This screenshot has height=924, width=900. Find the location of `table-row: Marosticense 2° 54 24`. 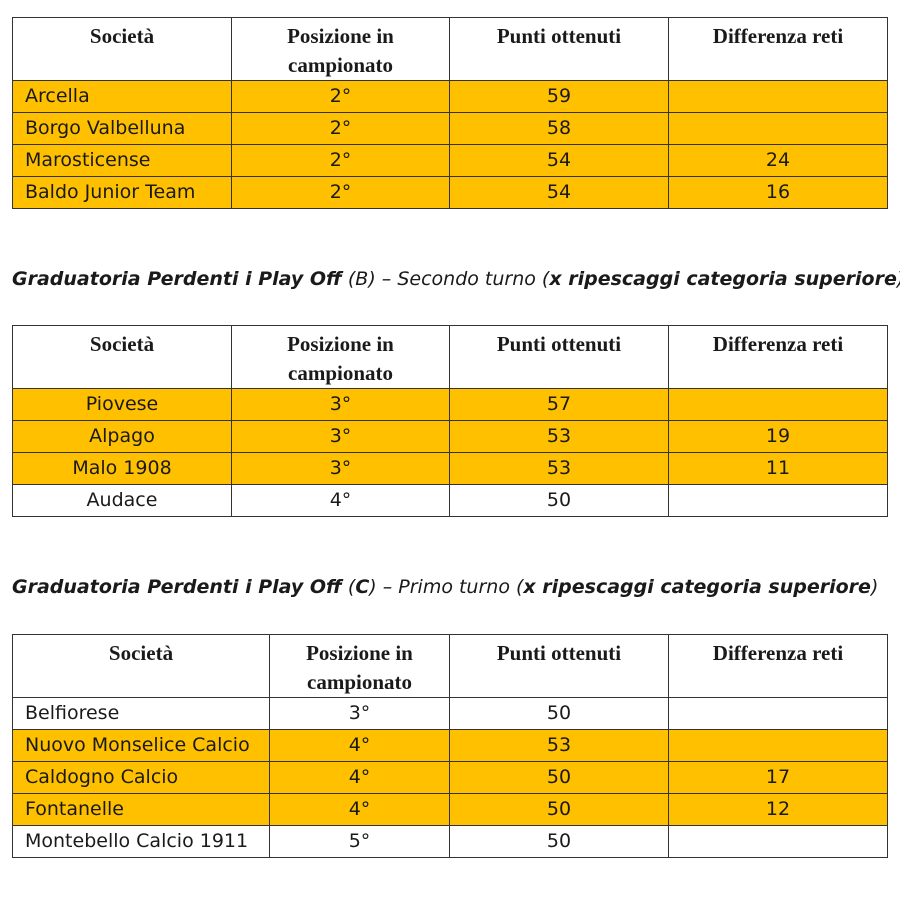

table-row: Marosticense 2° 54 24 is located at coordinates (450, 160).